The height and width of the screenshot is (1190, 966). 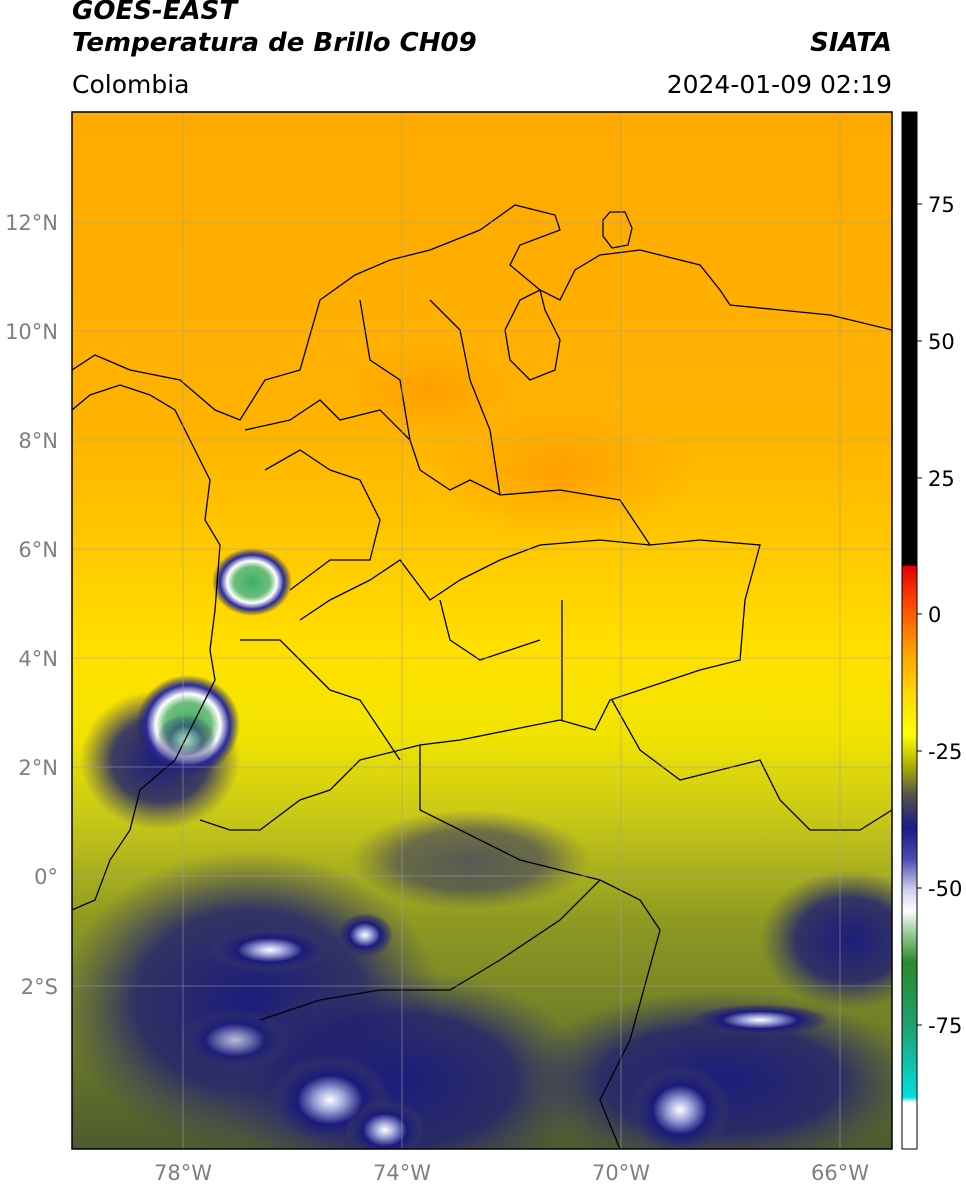 What do you see at coordinates (46, 877) in the screenshot?
I see `lat-label: 0°` at bounding box center [46, 877].